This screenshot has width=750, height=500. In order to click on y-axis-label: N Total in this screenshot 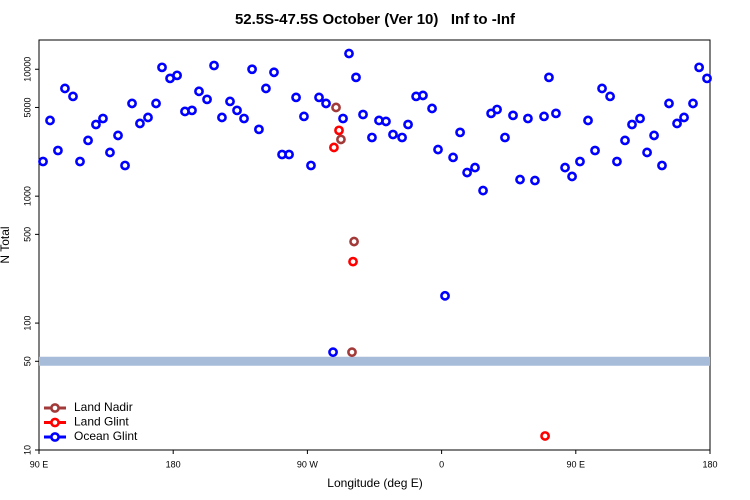, I will do `click(6, 244)`.